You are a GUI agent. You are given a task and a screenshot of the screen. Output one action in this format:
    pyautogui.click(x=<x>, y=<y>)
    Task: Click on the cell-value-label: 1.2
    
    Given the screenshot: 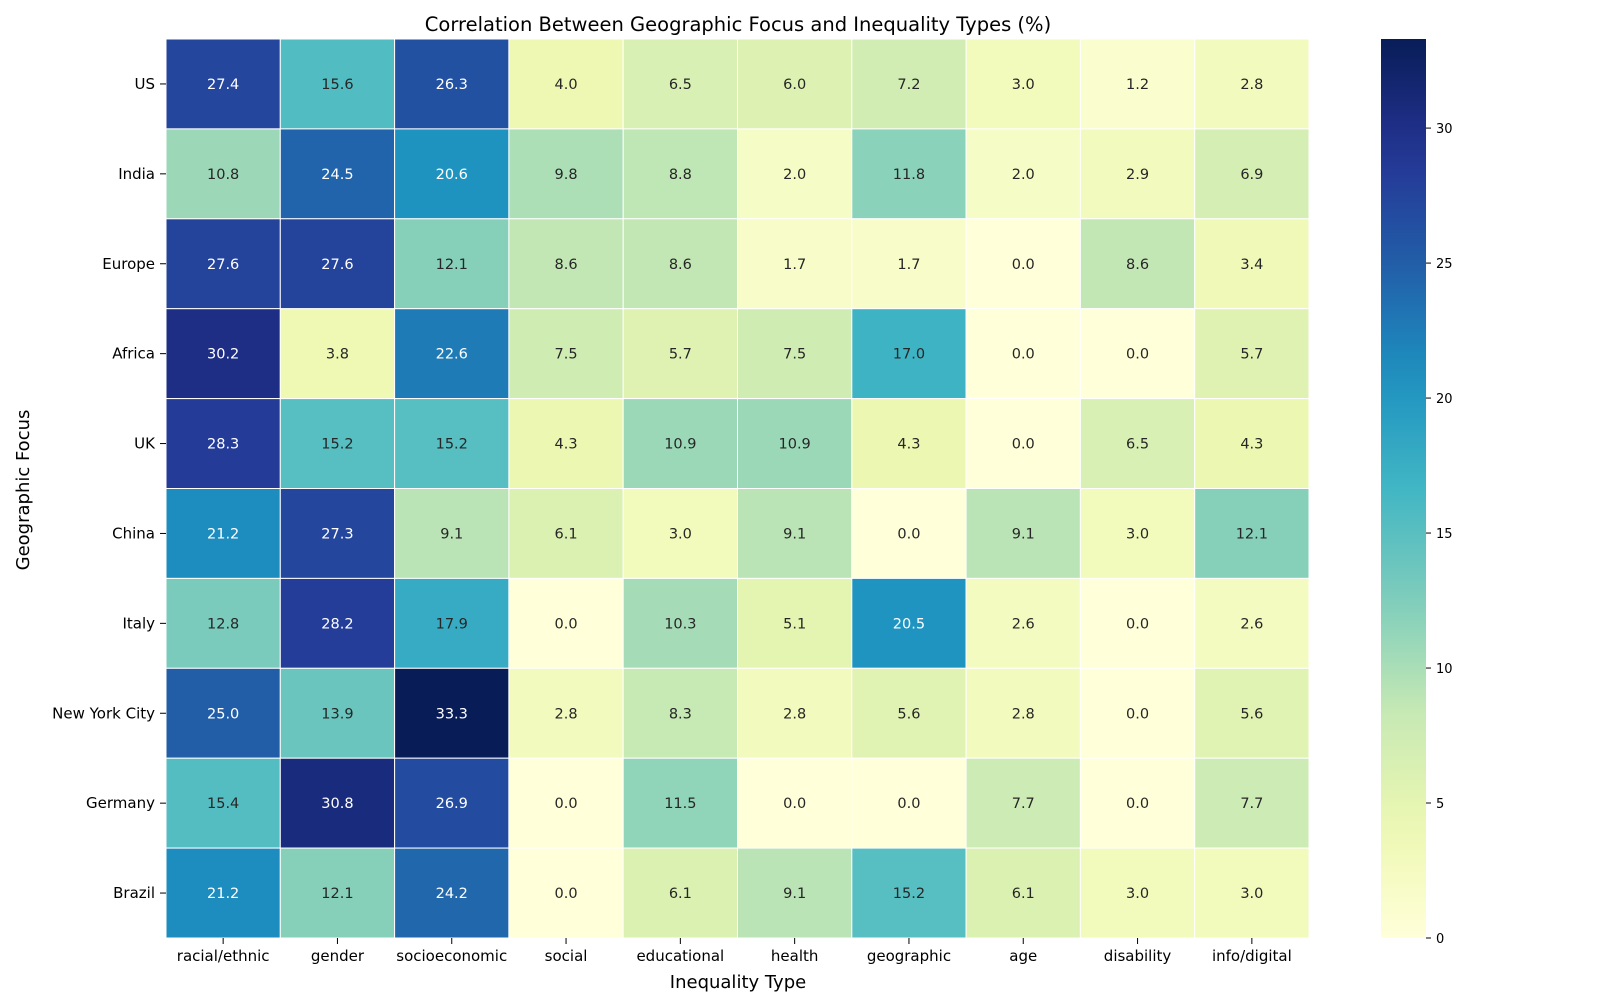 What is the action you would take?
    pyautogui.click(x=1137, y=85)
    